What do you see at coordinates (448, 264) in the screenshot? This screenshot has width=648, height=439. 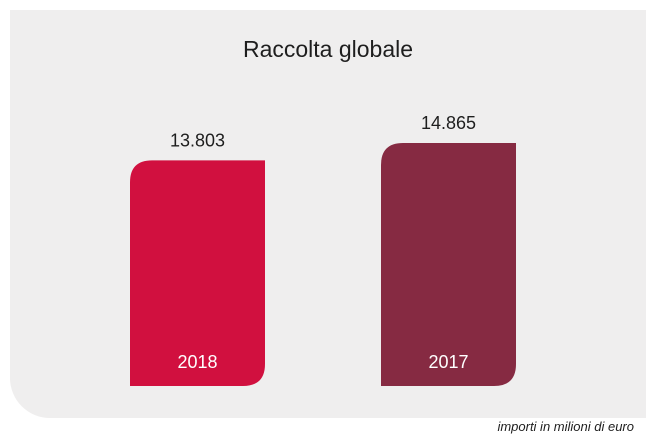 I see `bar-2017` at bounding box center [448, 264].